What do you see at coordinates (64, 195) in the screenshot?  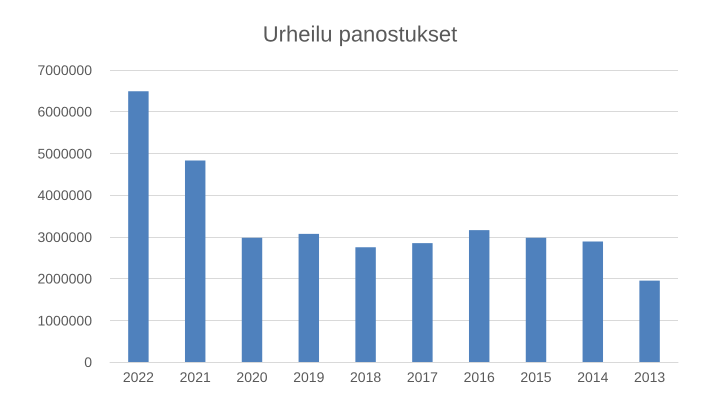 I see `y-tick-label: 4000000` at bounding box center [64, 195].